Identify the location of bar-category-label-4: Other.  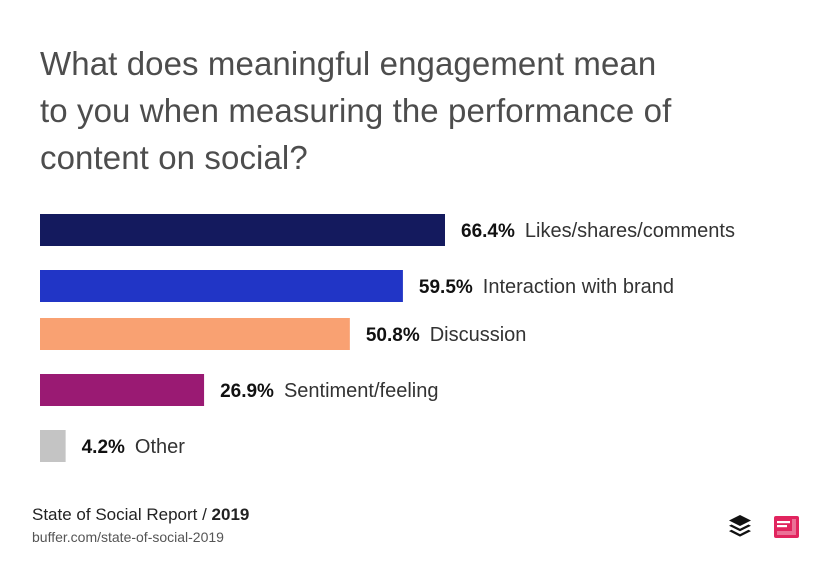
(160, 447).